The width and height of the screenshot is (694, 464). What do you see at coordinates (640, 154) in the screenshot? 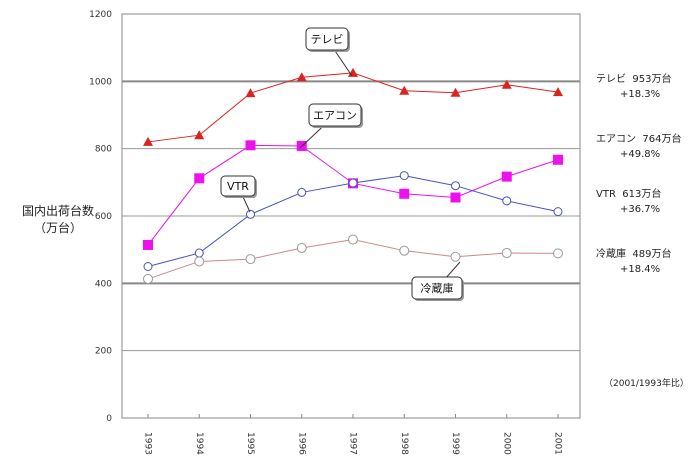
I see `legend-change: +49.8%` at bounding box center [640, 154].